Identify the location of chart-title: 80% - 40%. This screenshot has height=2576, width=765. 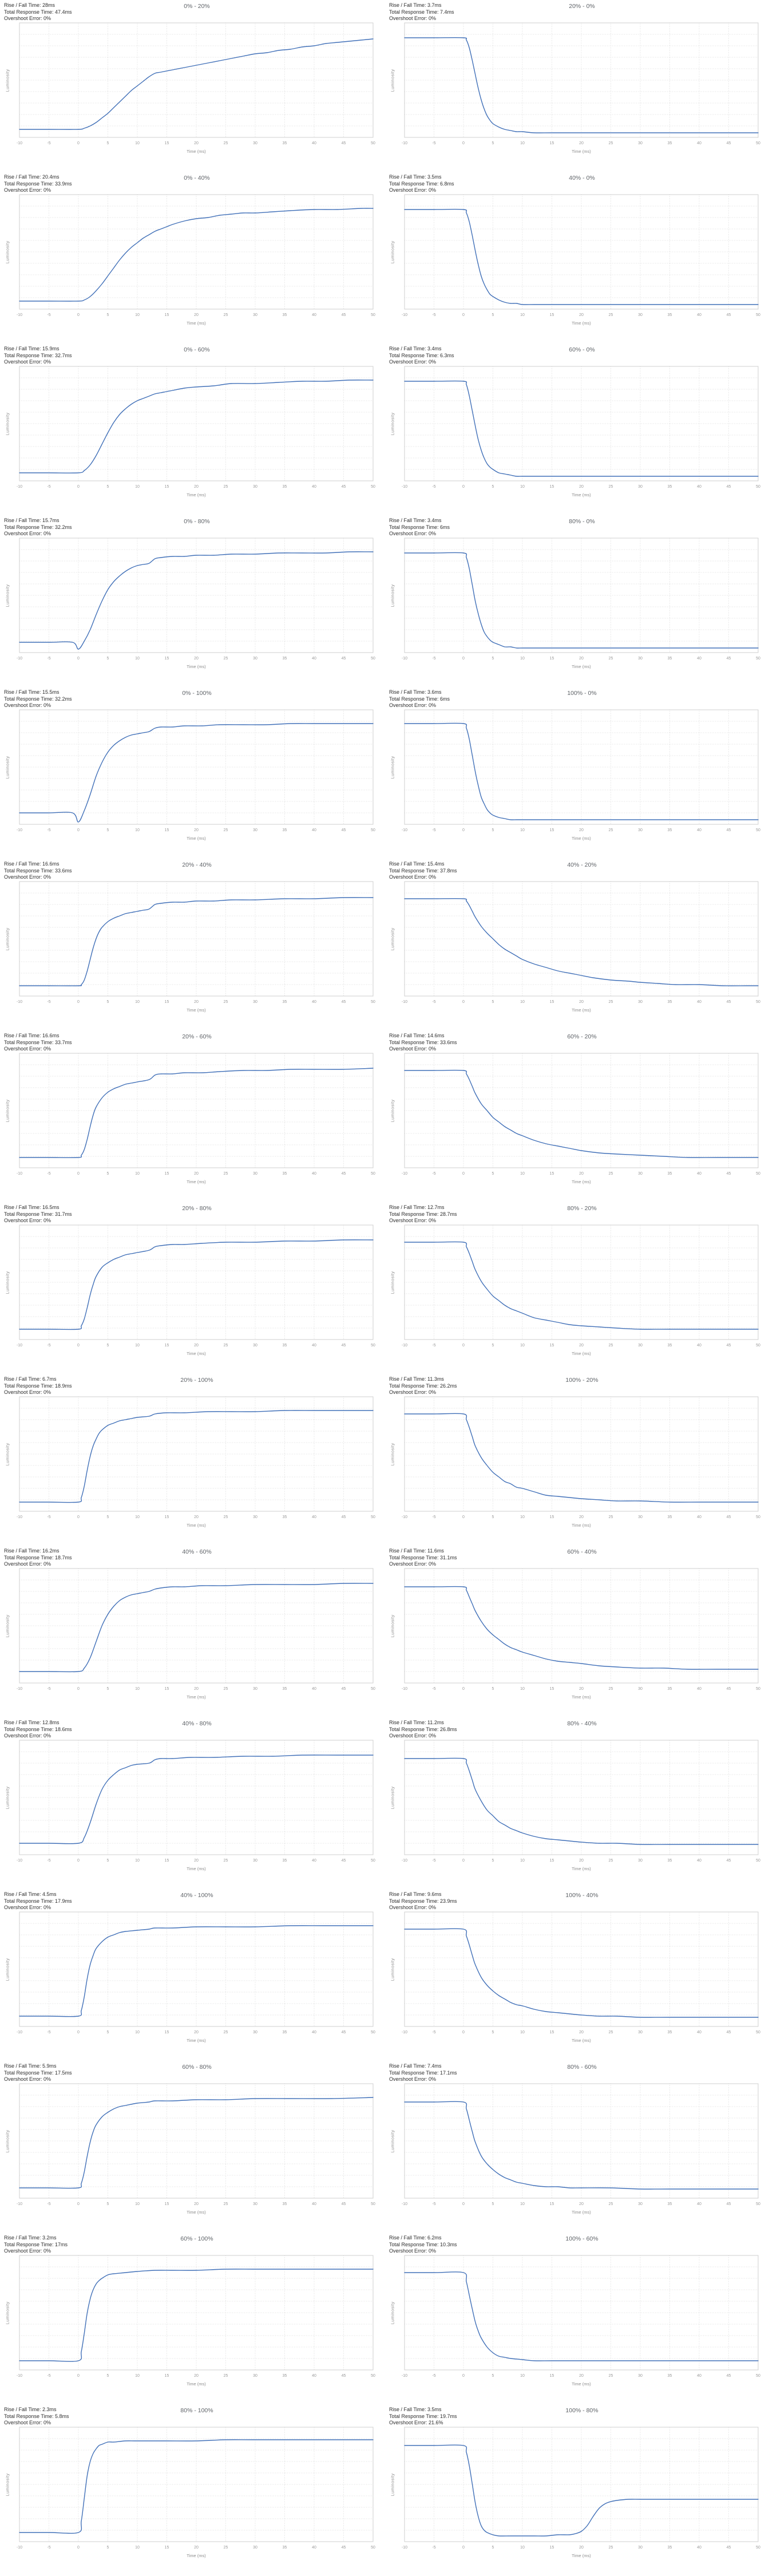
(582, 1723).